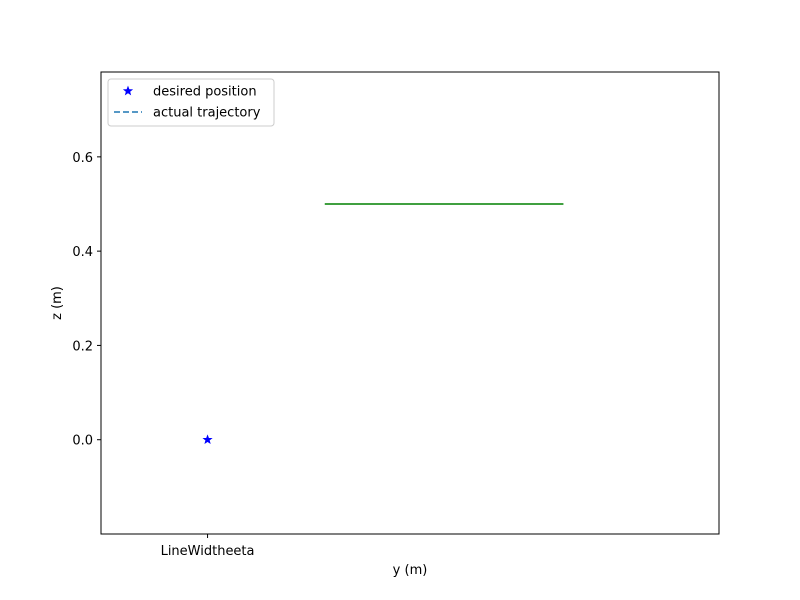 This screenshot has width=800, height=600. What do you see at coordinates (82, 158) in the screenshot?
I see `y-tick-label: 0.6` at bounding box center [82, 158].